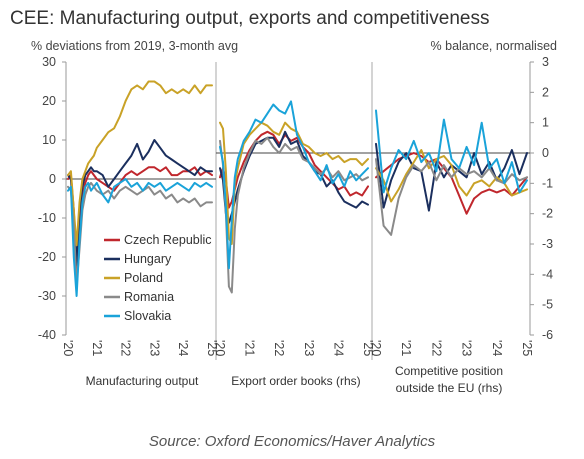  Describe the element at coordinates (148, 259) in the screenshot. I see `legend-label: Hungary` at that location.